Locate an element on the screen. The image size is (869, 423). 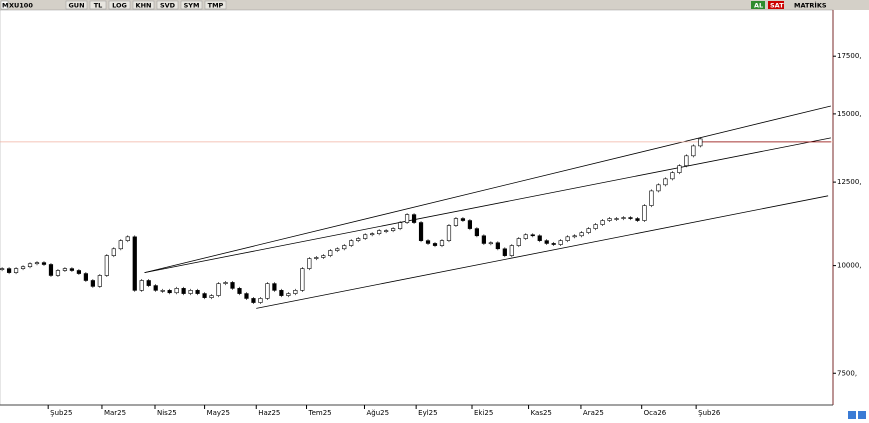
symbol: XU100 is located at coordinates (21, 6).